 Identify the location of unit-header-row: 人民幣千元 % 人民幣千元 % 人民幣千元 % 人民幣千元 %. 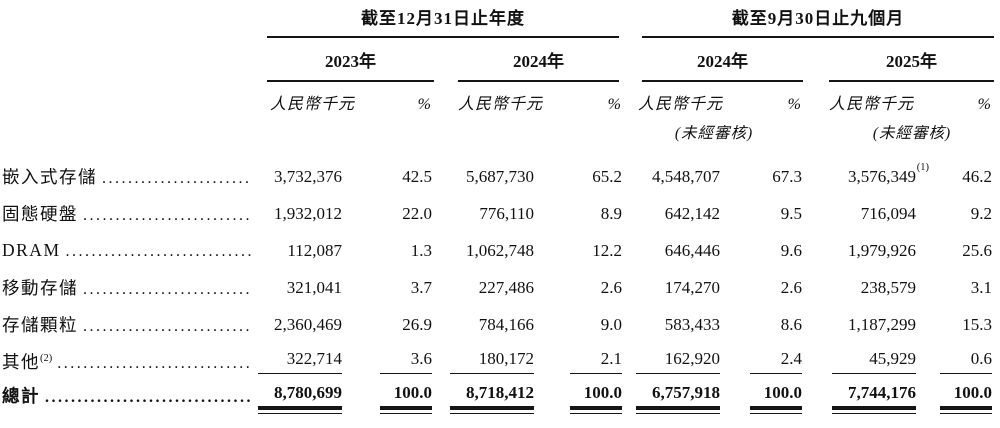
(498, 99).